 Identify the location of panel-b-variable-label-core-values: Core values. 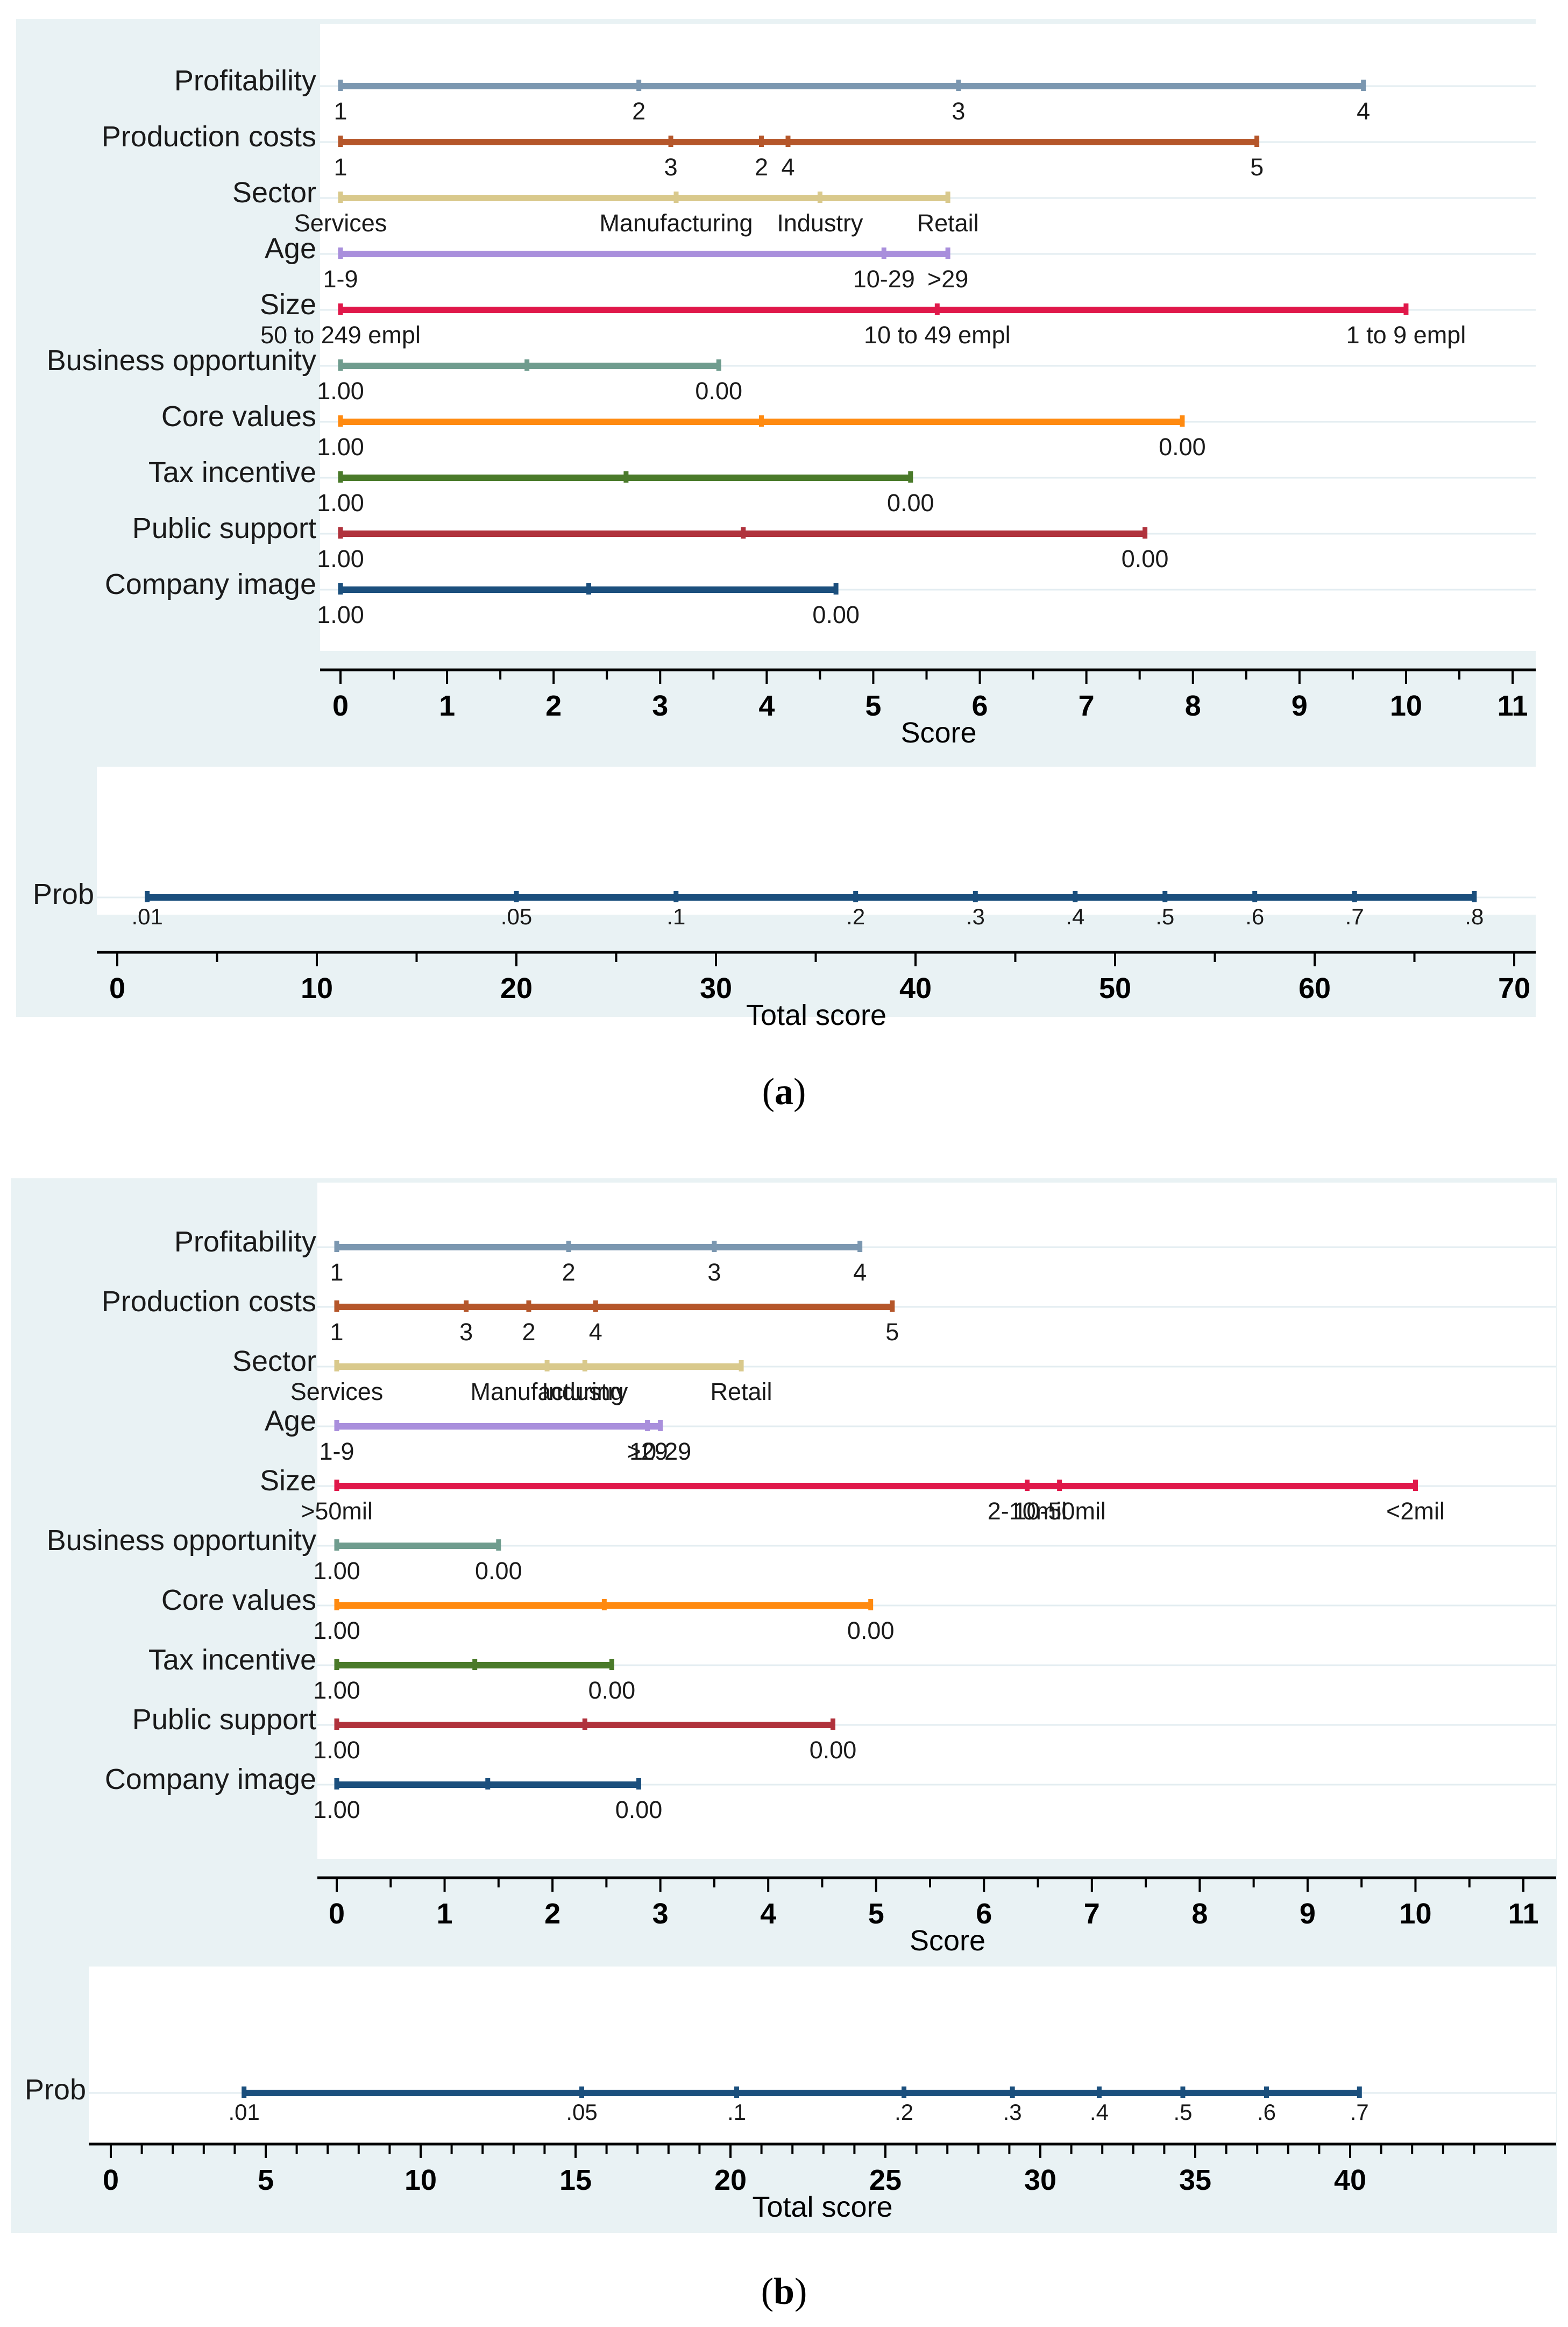
(238, 1600).